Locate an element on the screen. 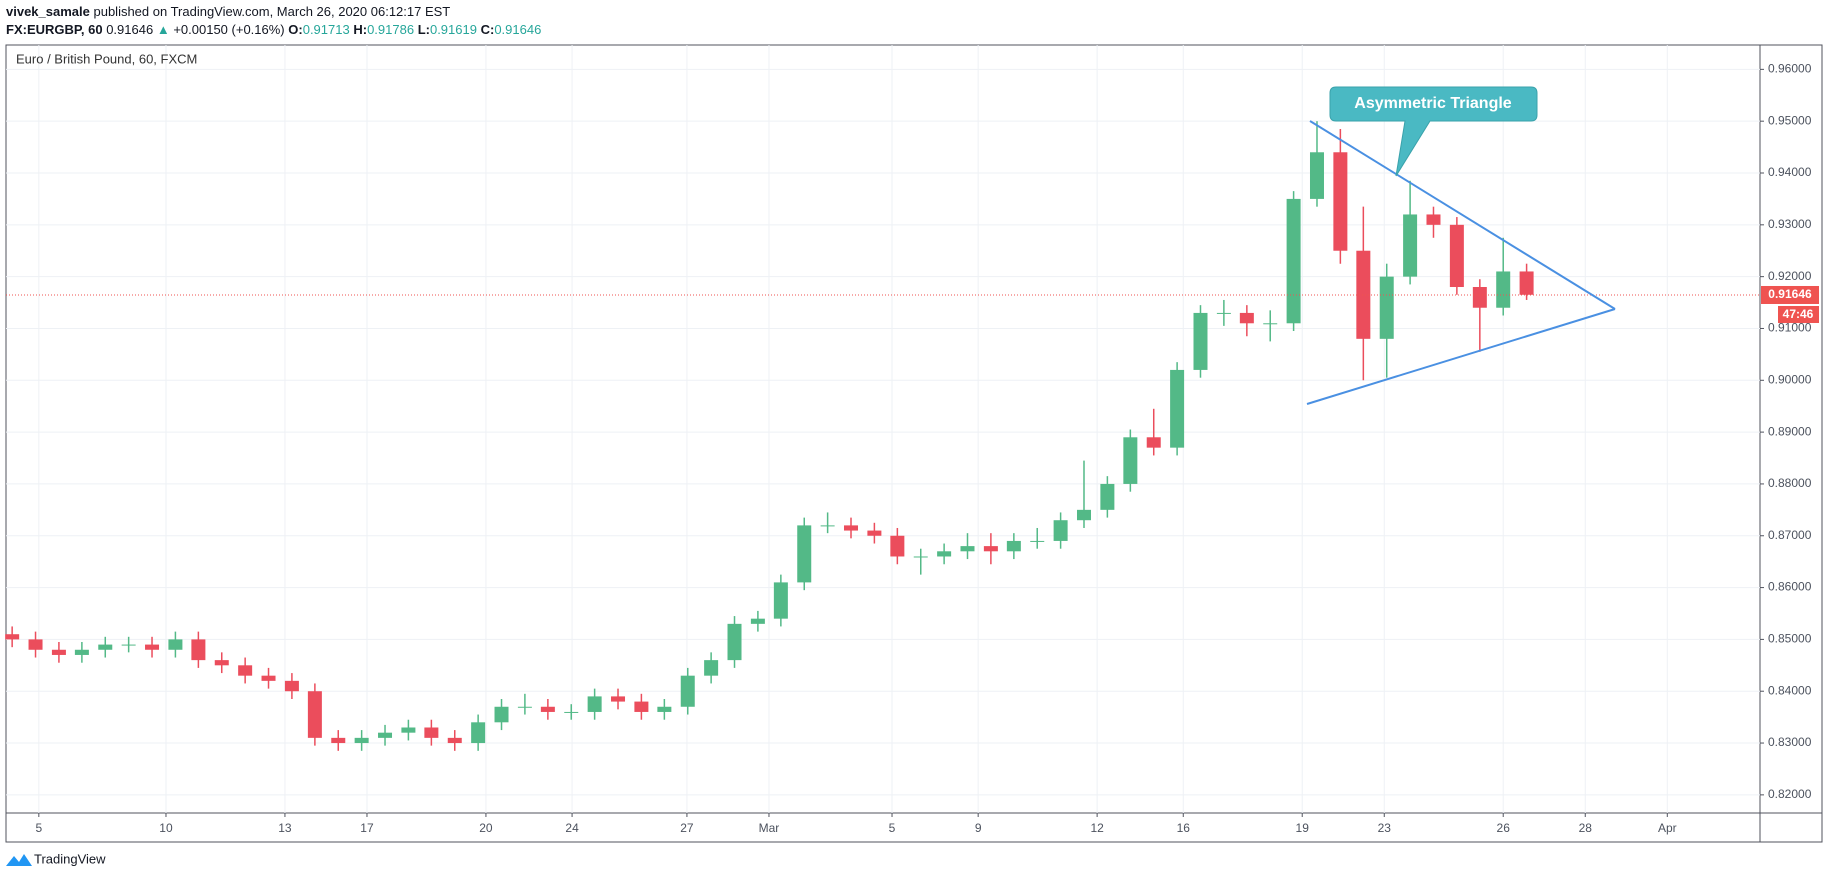 This screenshot has width=1828, height=876. y-tick-label: 0.87000 is located at coordinates (1790, 535).